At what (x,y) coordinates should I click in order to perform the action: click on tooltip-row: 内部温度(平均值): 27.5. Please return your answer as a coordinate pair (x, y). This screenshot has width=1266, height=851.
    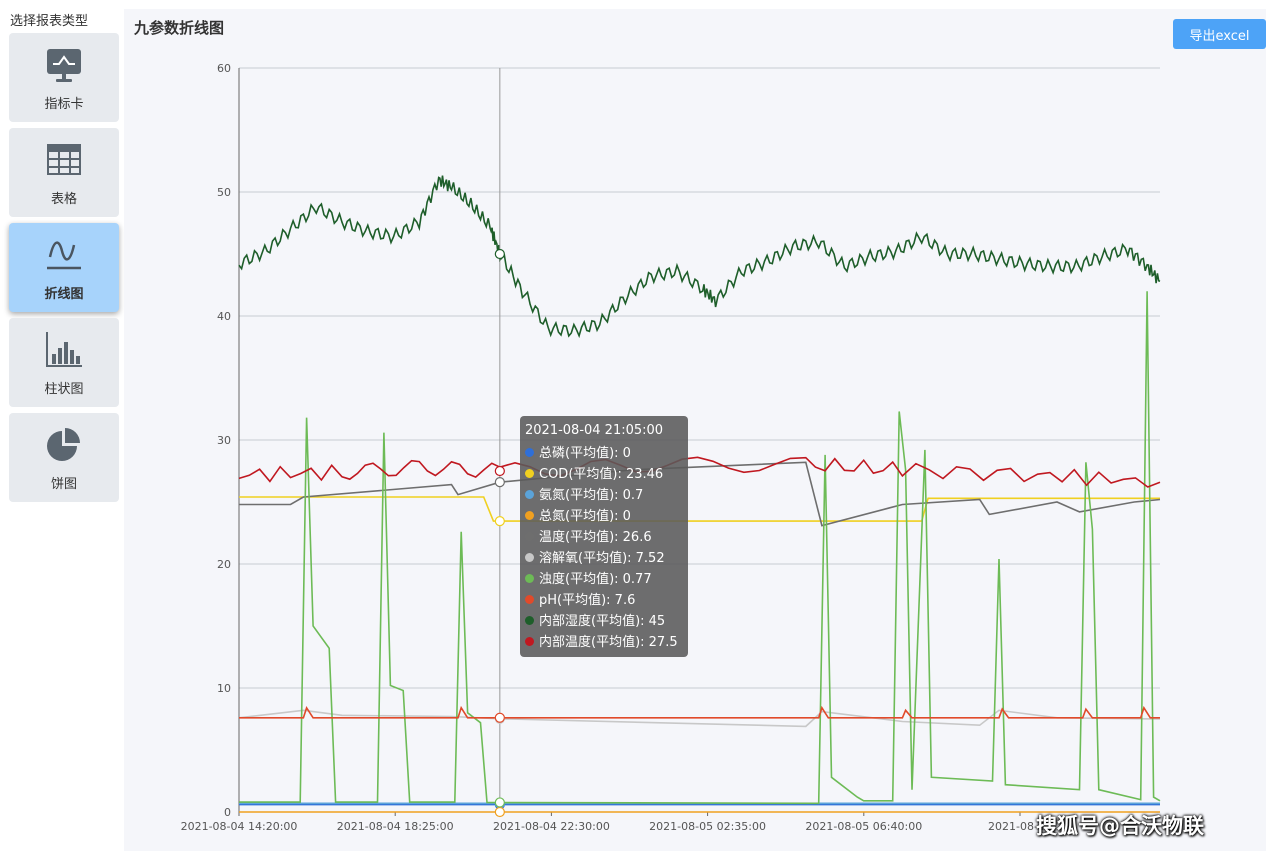
    Looking at the image, I should click on (604, 642).